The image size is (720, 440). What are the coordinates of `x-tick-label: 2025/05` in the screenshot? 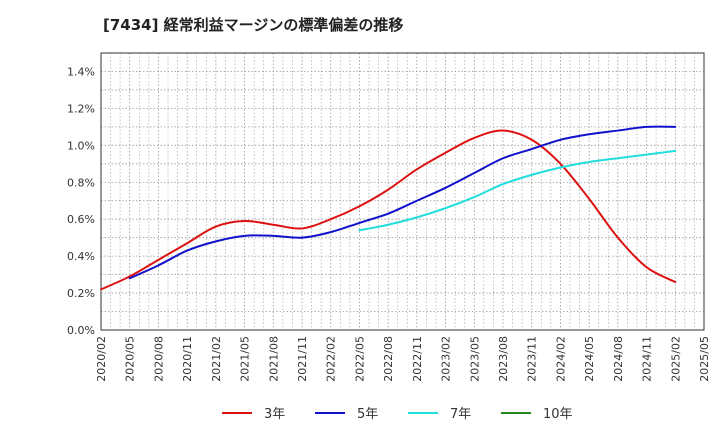 It's located at (704, 359).